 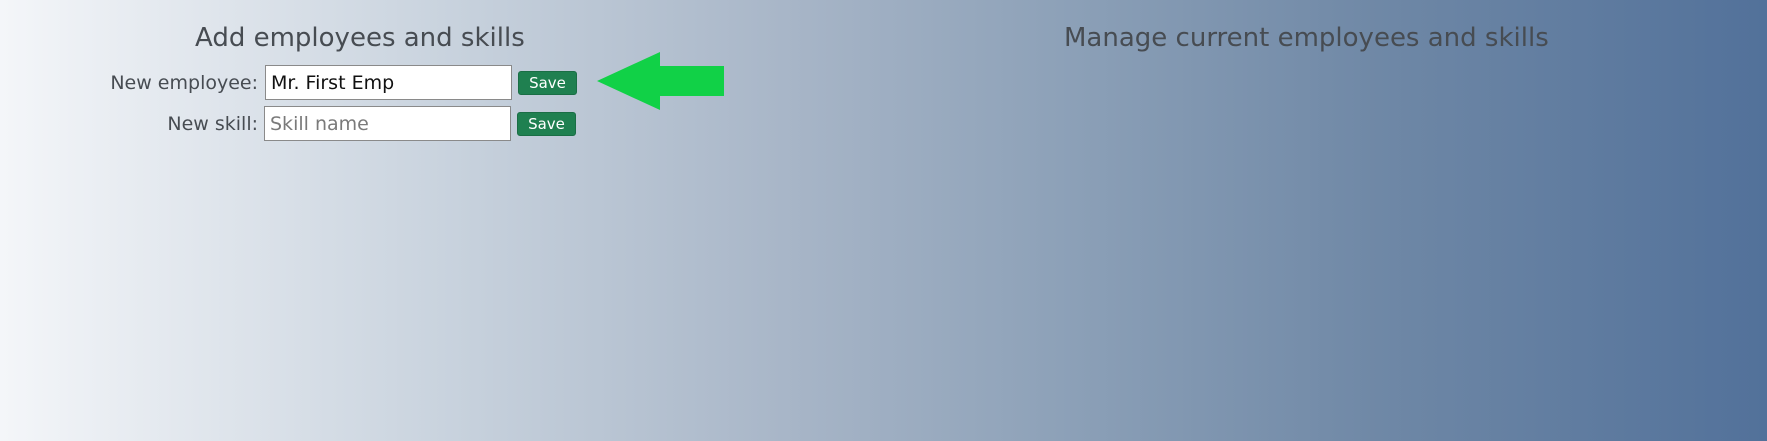 What do you see at coordinates (212, 124) in the screenshot?
I see `new-skill-label: New skill:` at bounding box center [212, 124].